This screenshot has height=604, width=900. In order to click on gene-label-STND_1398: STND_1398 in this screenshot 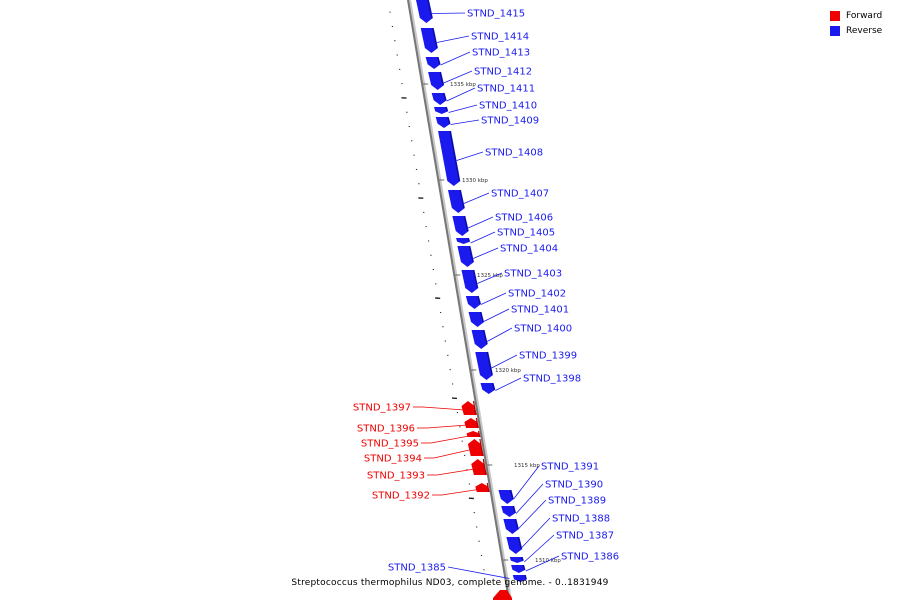, I will do `click(552, 379)`.